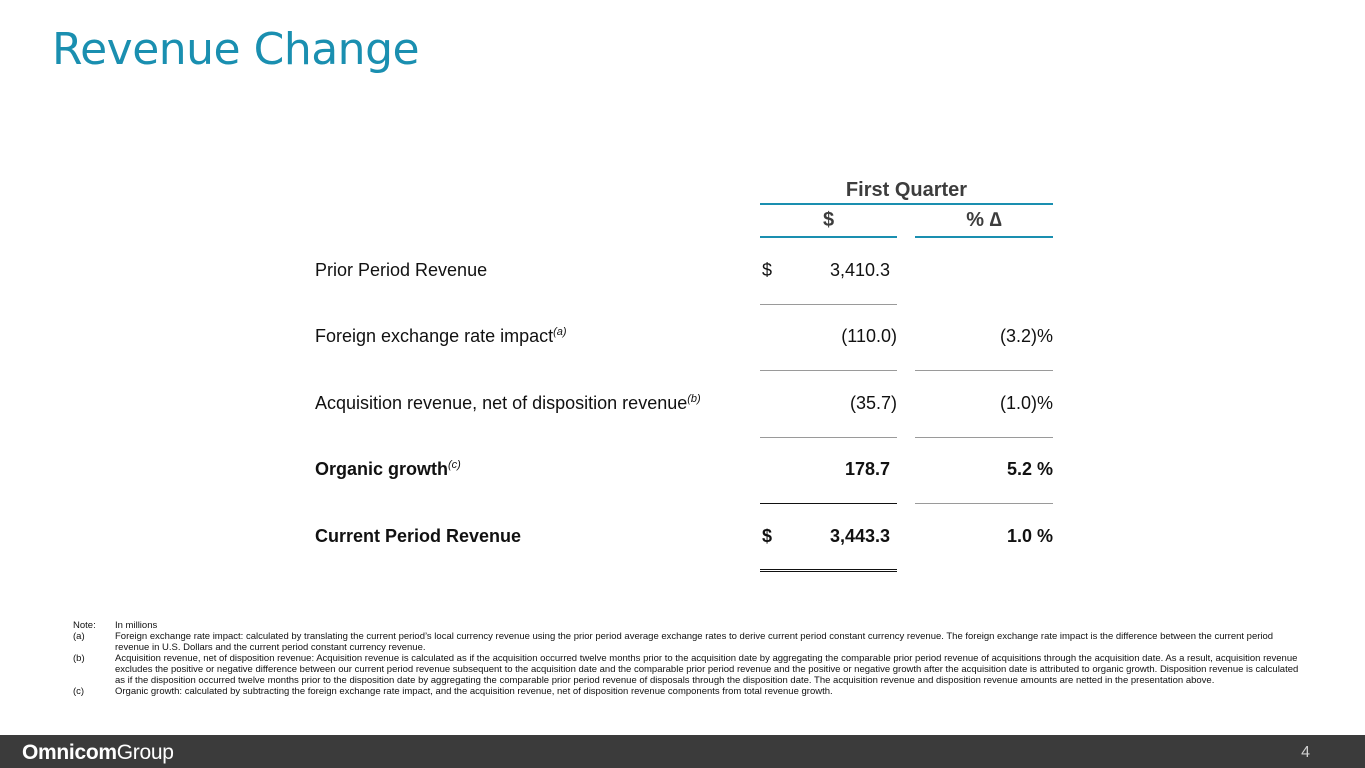 This screenshot has width=1365, height=768. What do you see at coordinates (79, 658) in the screenshot?
I see `footnote-key: (b)` at bounding box center [79, 658].